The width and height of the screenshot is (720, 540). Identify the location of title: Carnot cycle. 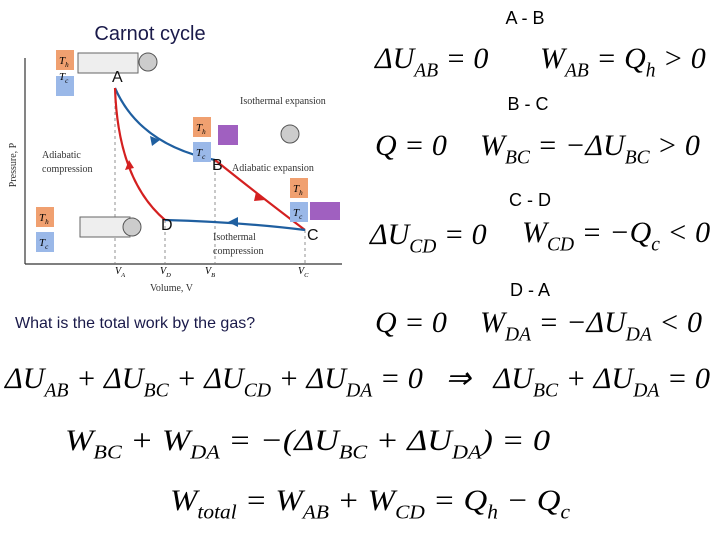
(149, 34).